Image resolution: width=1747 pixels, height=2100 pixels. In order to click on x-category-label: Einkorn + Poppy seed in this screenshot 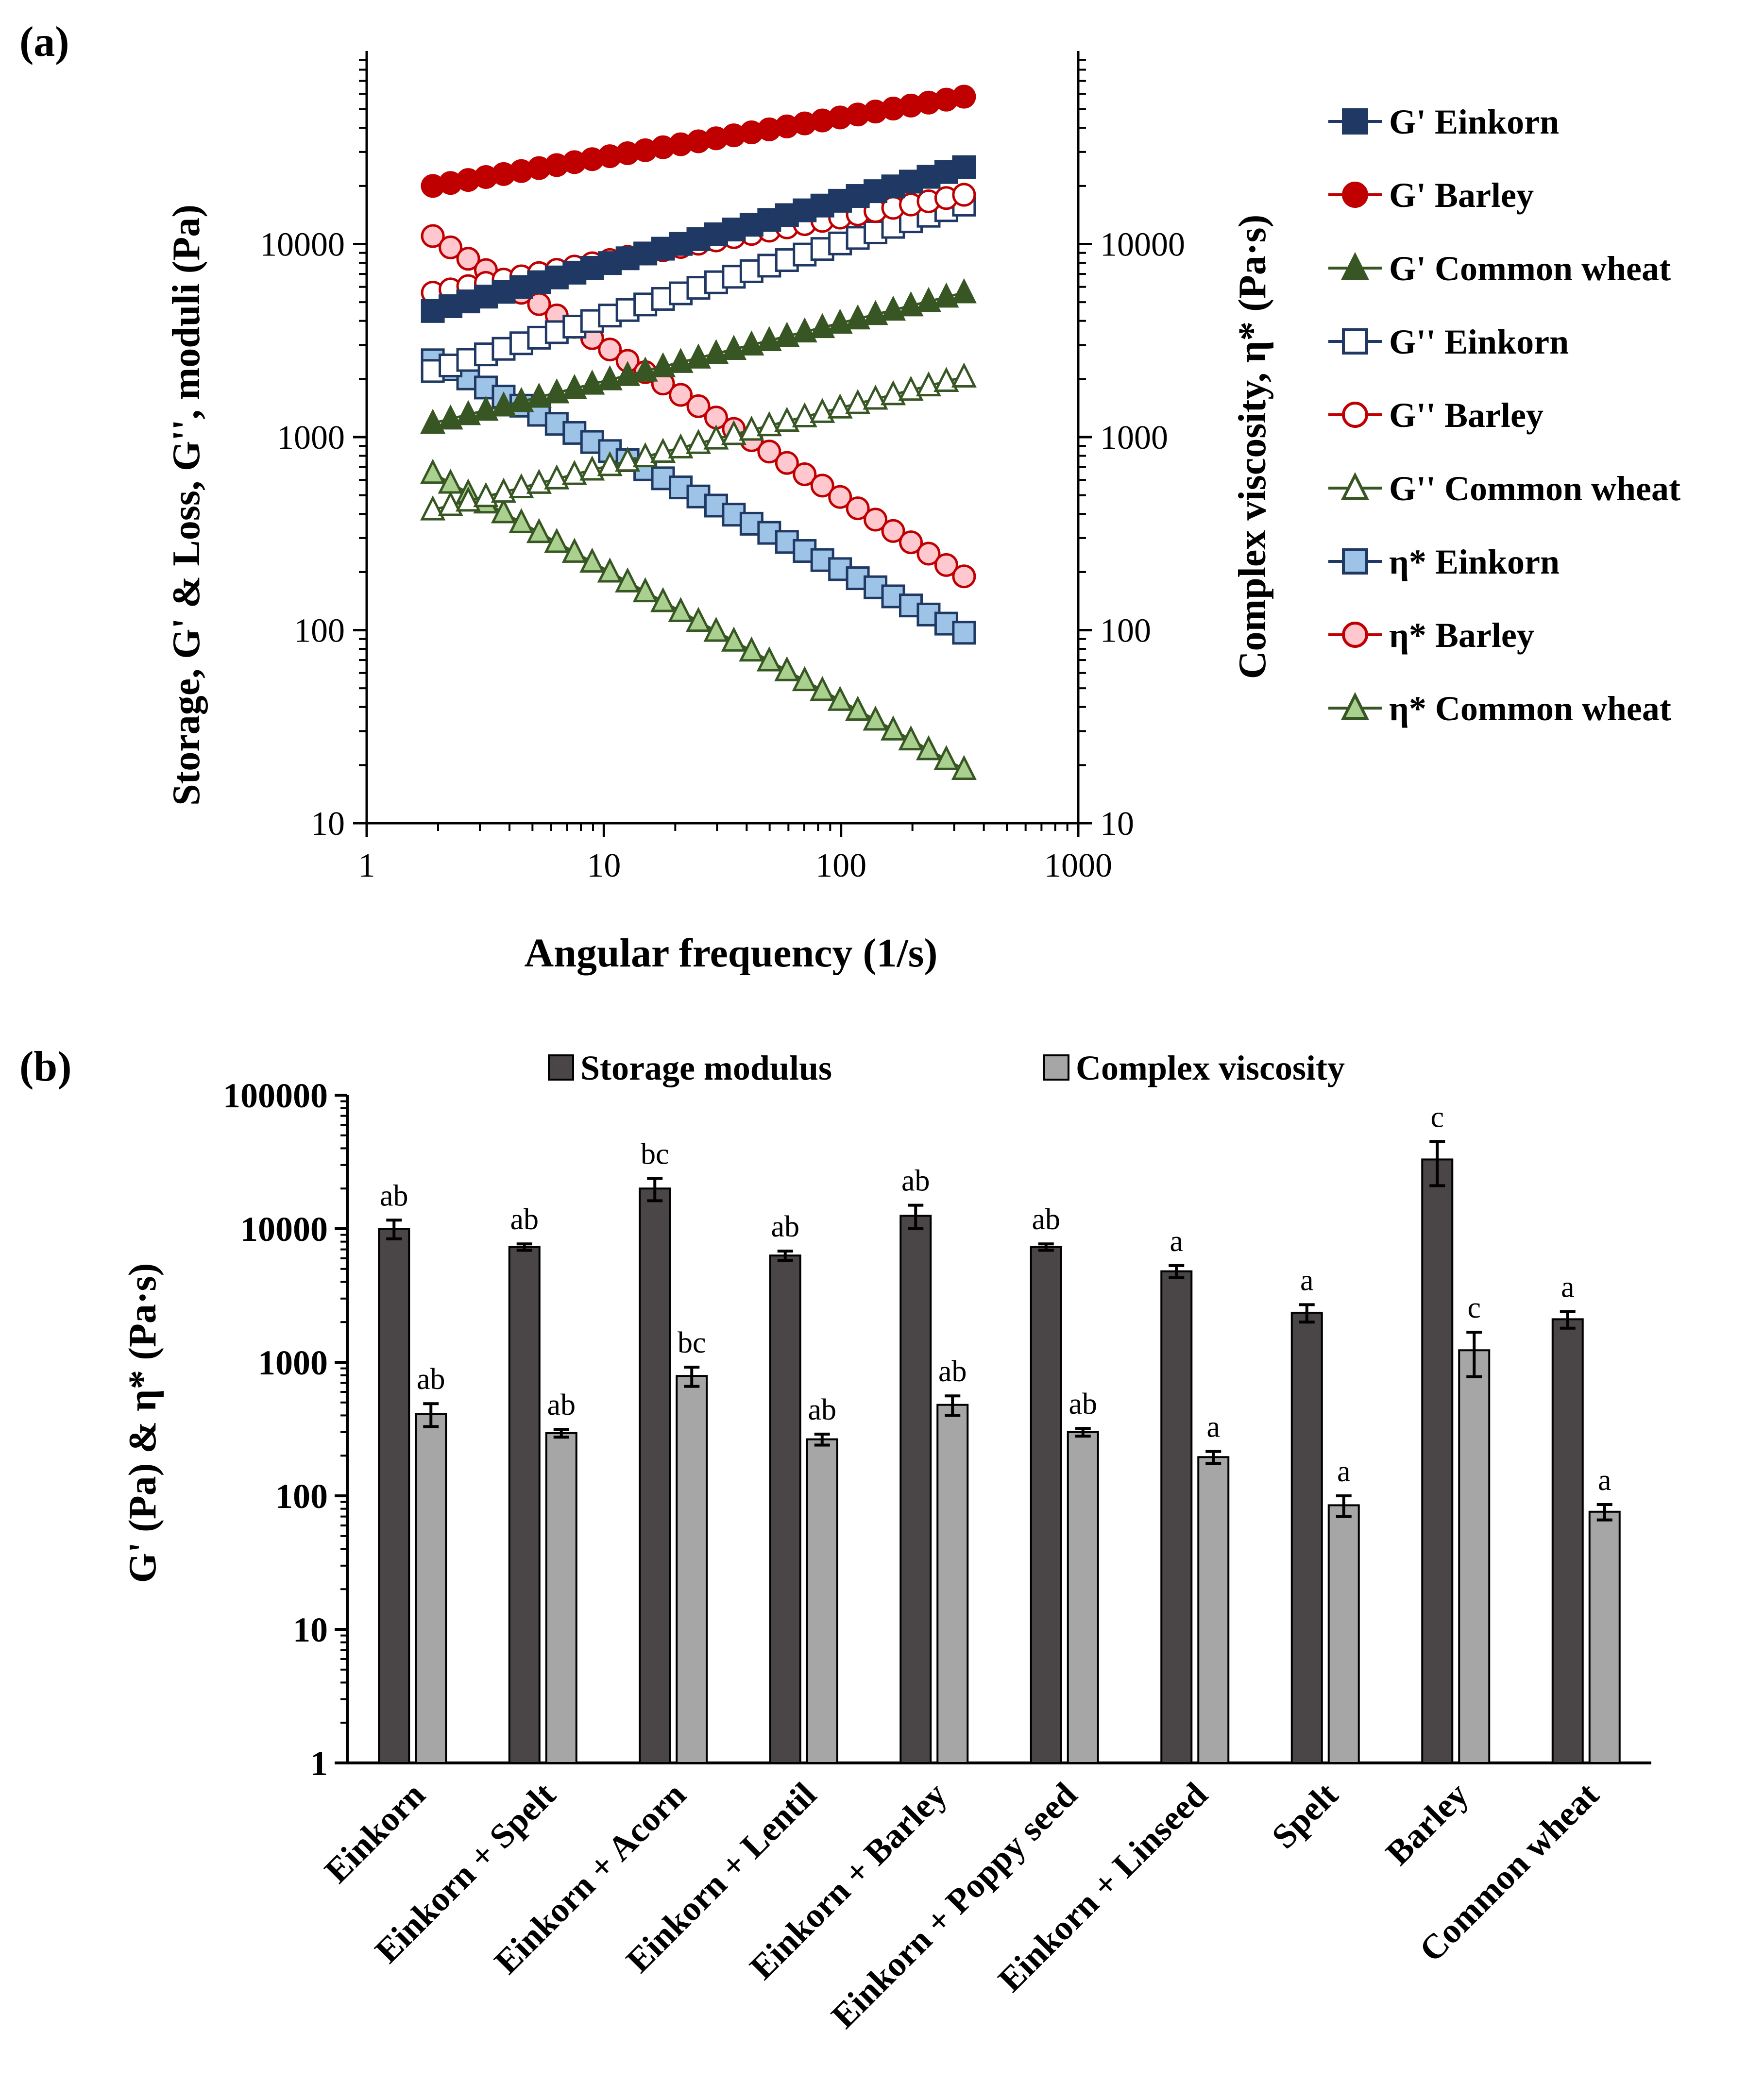, I will do `click(954, 1905)`.